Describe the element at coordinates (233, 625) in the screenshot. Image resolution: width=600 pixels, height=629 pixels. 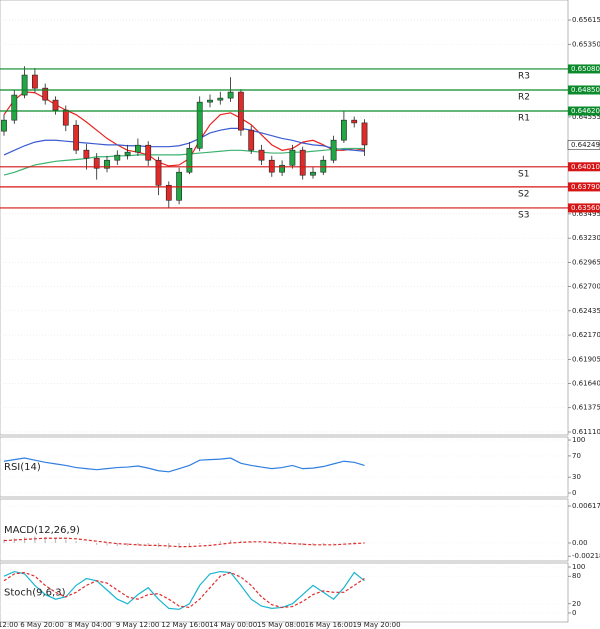
I see `x-tick-label: 14 May 00:00` at that location.